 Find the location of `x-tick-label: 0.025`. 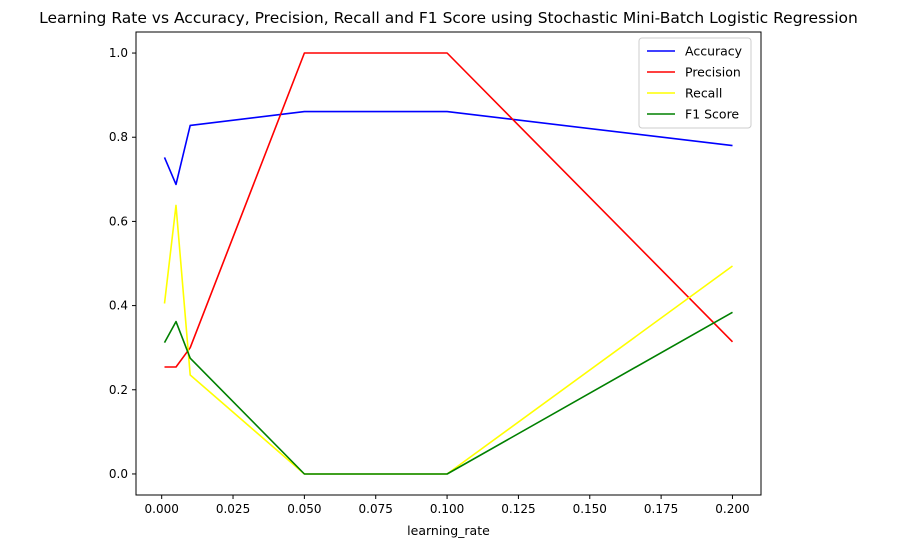

x-tick-label: 0.025 is located at coordinates (233, 509).